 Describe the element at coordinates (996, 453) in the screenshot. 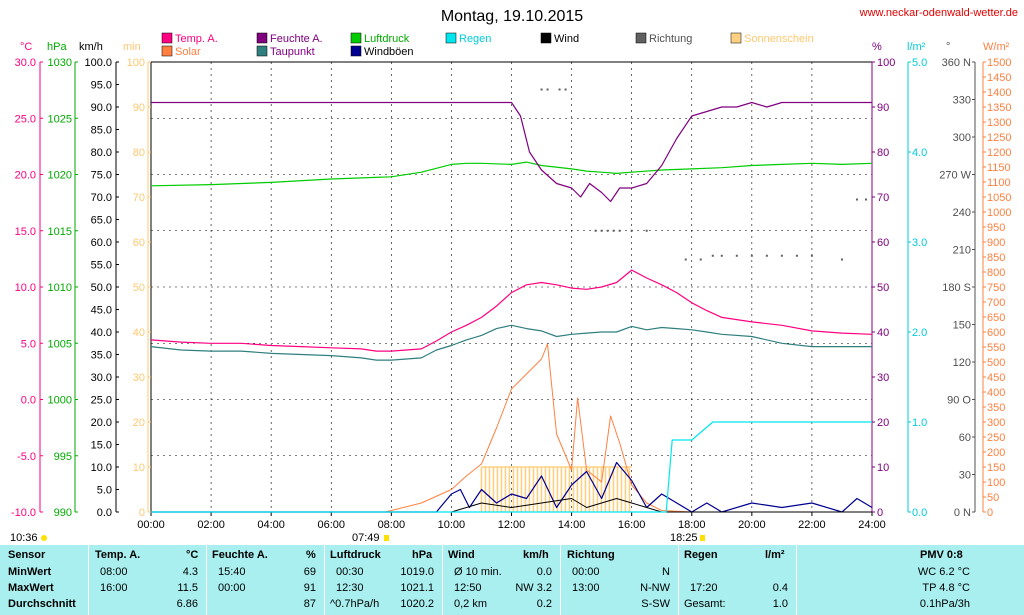

I see `solar-axis-tick-label: 200` at that location.